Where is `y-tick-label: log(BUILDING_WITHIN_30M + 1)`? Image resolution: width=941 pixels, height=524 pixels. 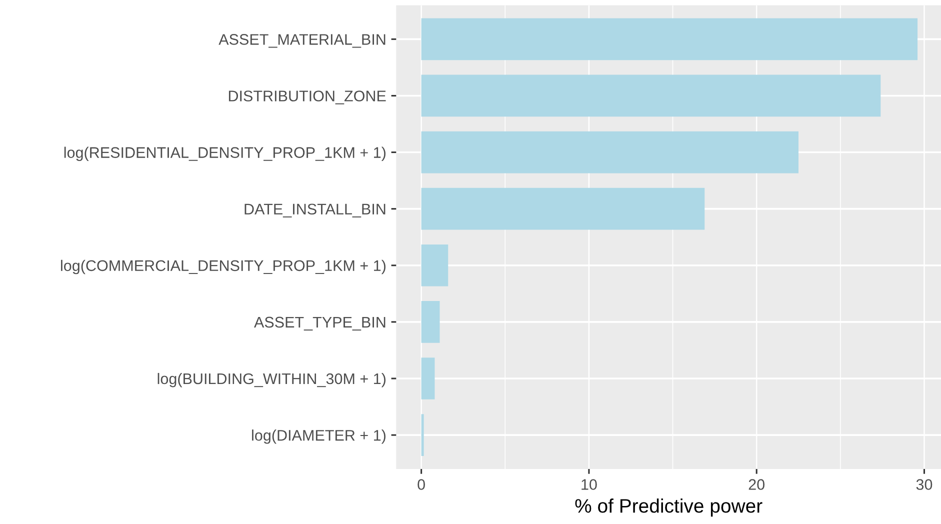 y-tick-label: log(BUILDING_WITHIN_30M + 1) is located at coordinates (272, 380).